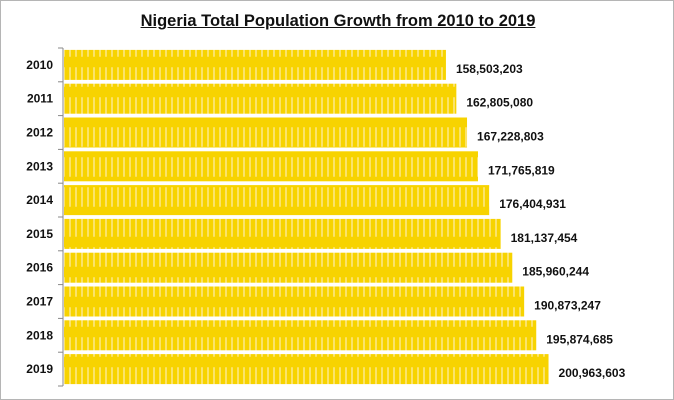 This screenshot has width=674, height=400. Describe the element at coordinates (39, 369) in the screenshot. I see `y-tick-label: 2019` at that location.